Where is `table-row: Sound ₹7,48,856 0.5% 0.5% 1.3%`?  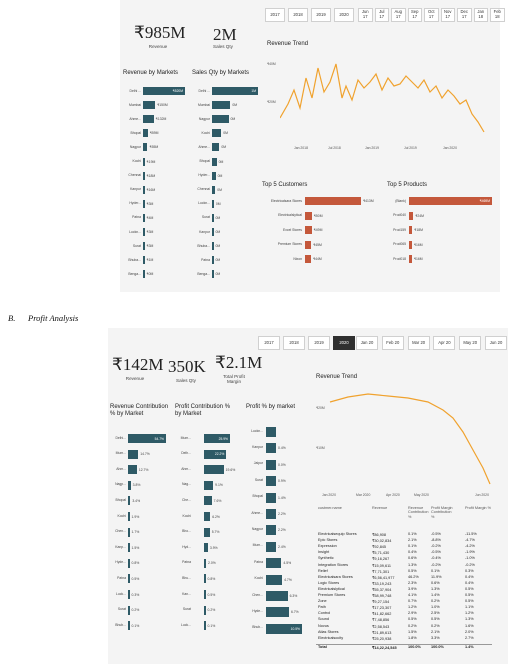
table-row: Sound ₹7,48,856 0.5% 0.5% 1.3% is located at coordinates (404, 619).